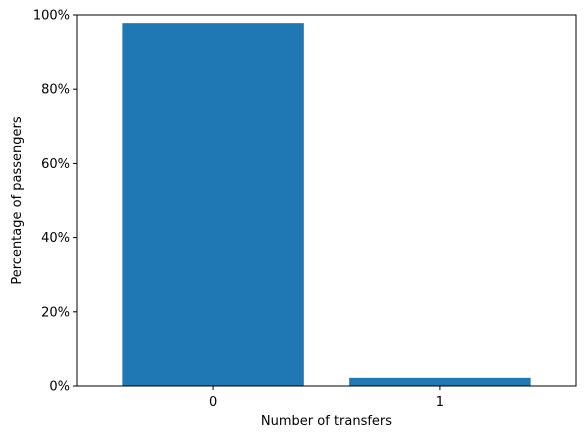 The image size is (585, 438). I want to click on y-tick-label: 20%, so click(55, 312).